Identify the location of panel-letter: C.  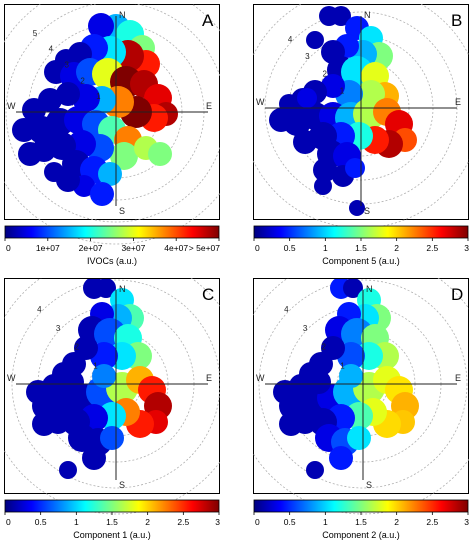
(208, 294).